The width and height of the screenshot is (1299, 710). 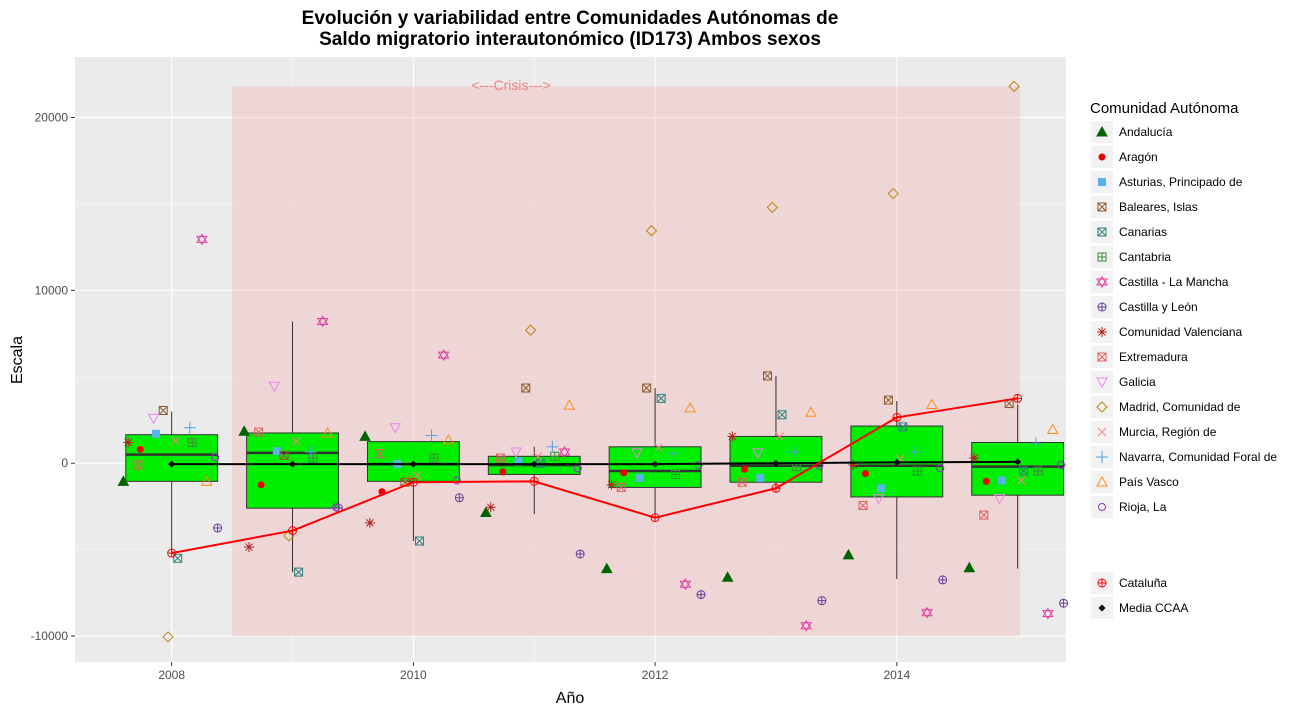 I want to click on y-tick-label: 20000, so click(x=52, y=118).